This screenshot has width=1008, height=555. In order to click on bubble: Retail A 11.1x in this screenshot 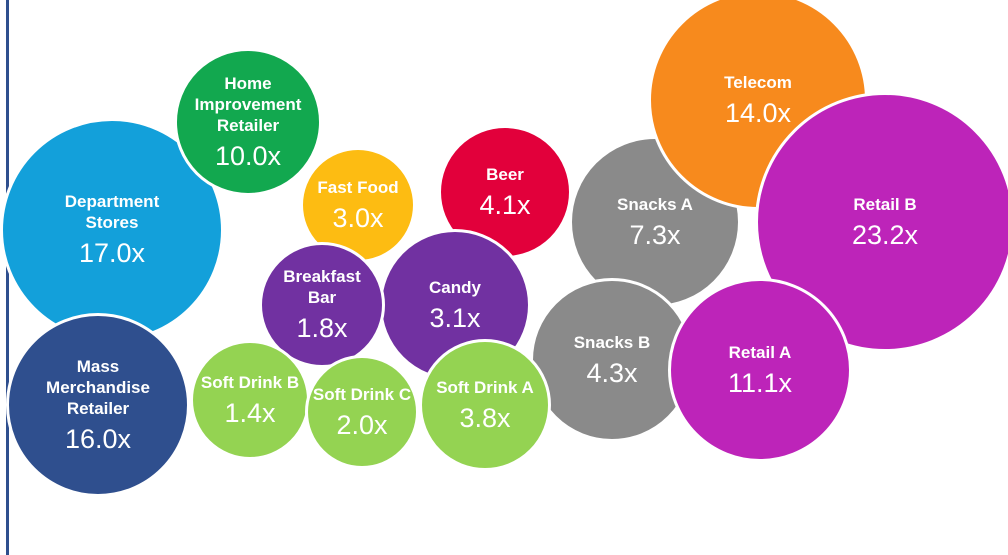, I will do `click(760, 370)`.